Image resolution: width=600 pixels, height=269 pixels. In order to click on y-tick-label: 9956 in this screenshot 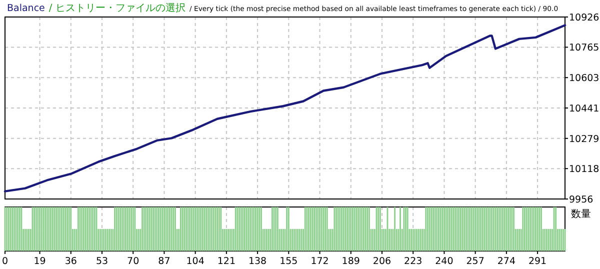, I will do `click(581, 200)`.